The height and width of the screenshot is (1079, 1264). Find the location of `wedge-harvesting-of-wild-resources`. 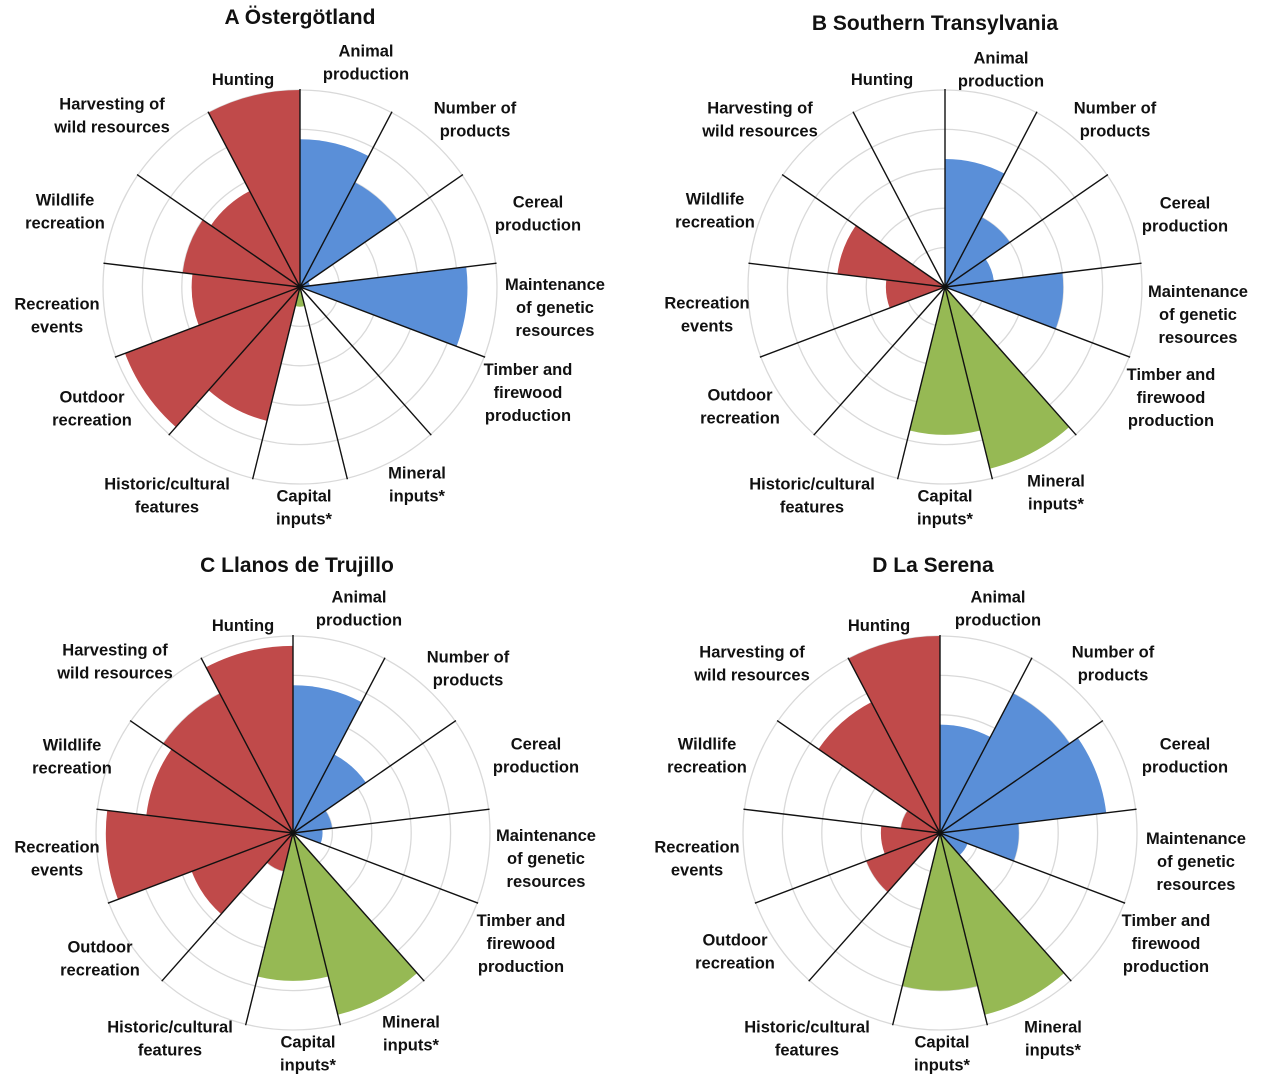

wedge-harvesting-of-wild-resources is located at coordinates (879, 767).